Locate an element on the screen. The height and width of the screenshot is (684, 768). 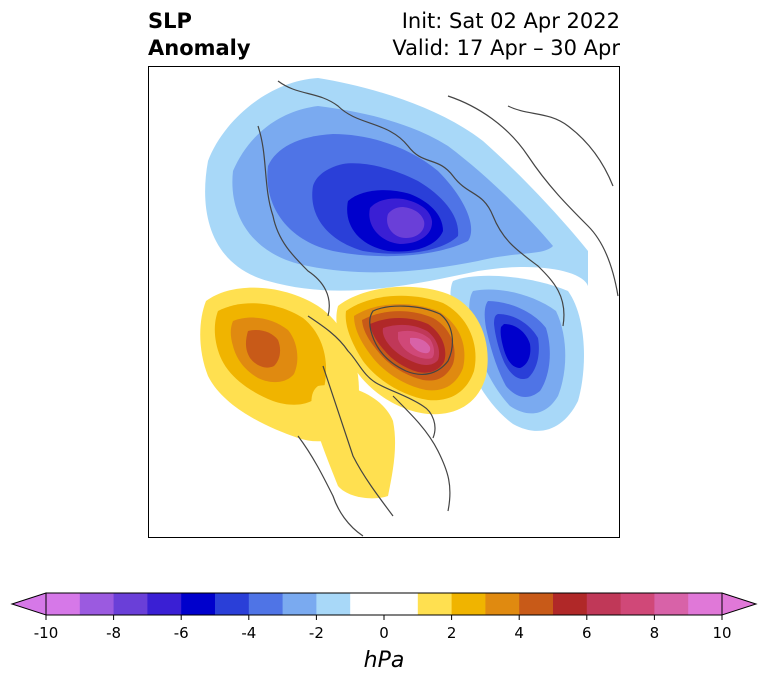
map-title: SLP Anomaly is located at coordinates (199, 35).